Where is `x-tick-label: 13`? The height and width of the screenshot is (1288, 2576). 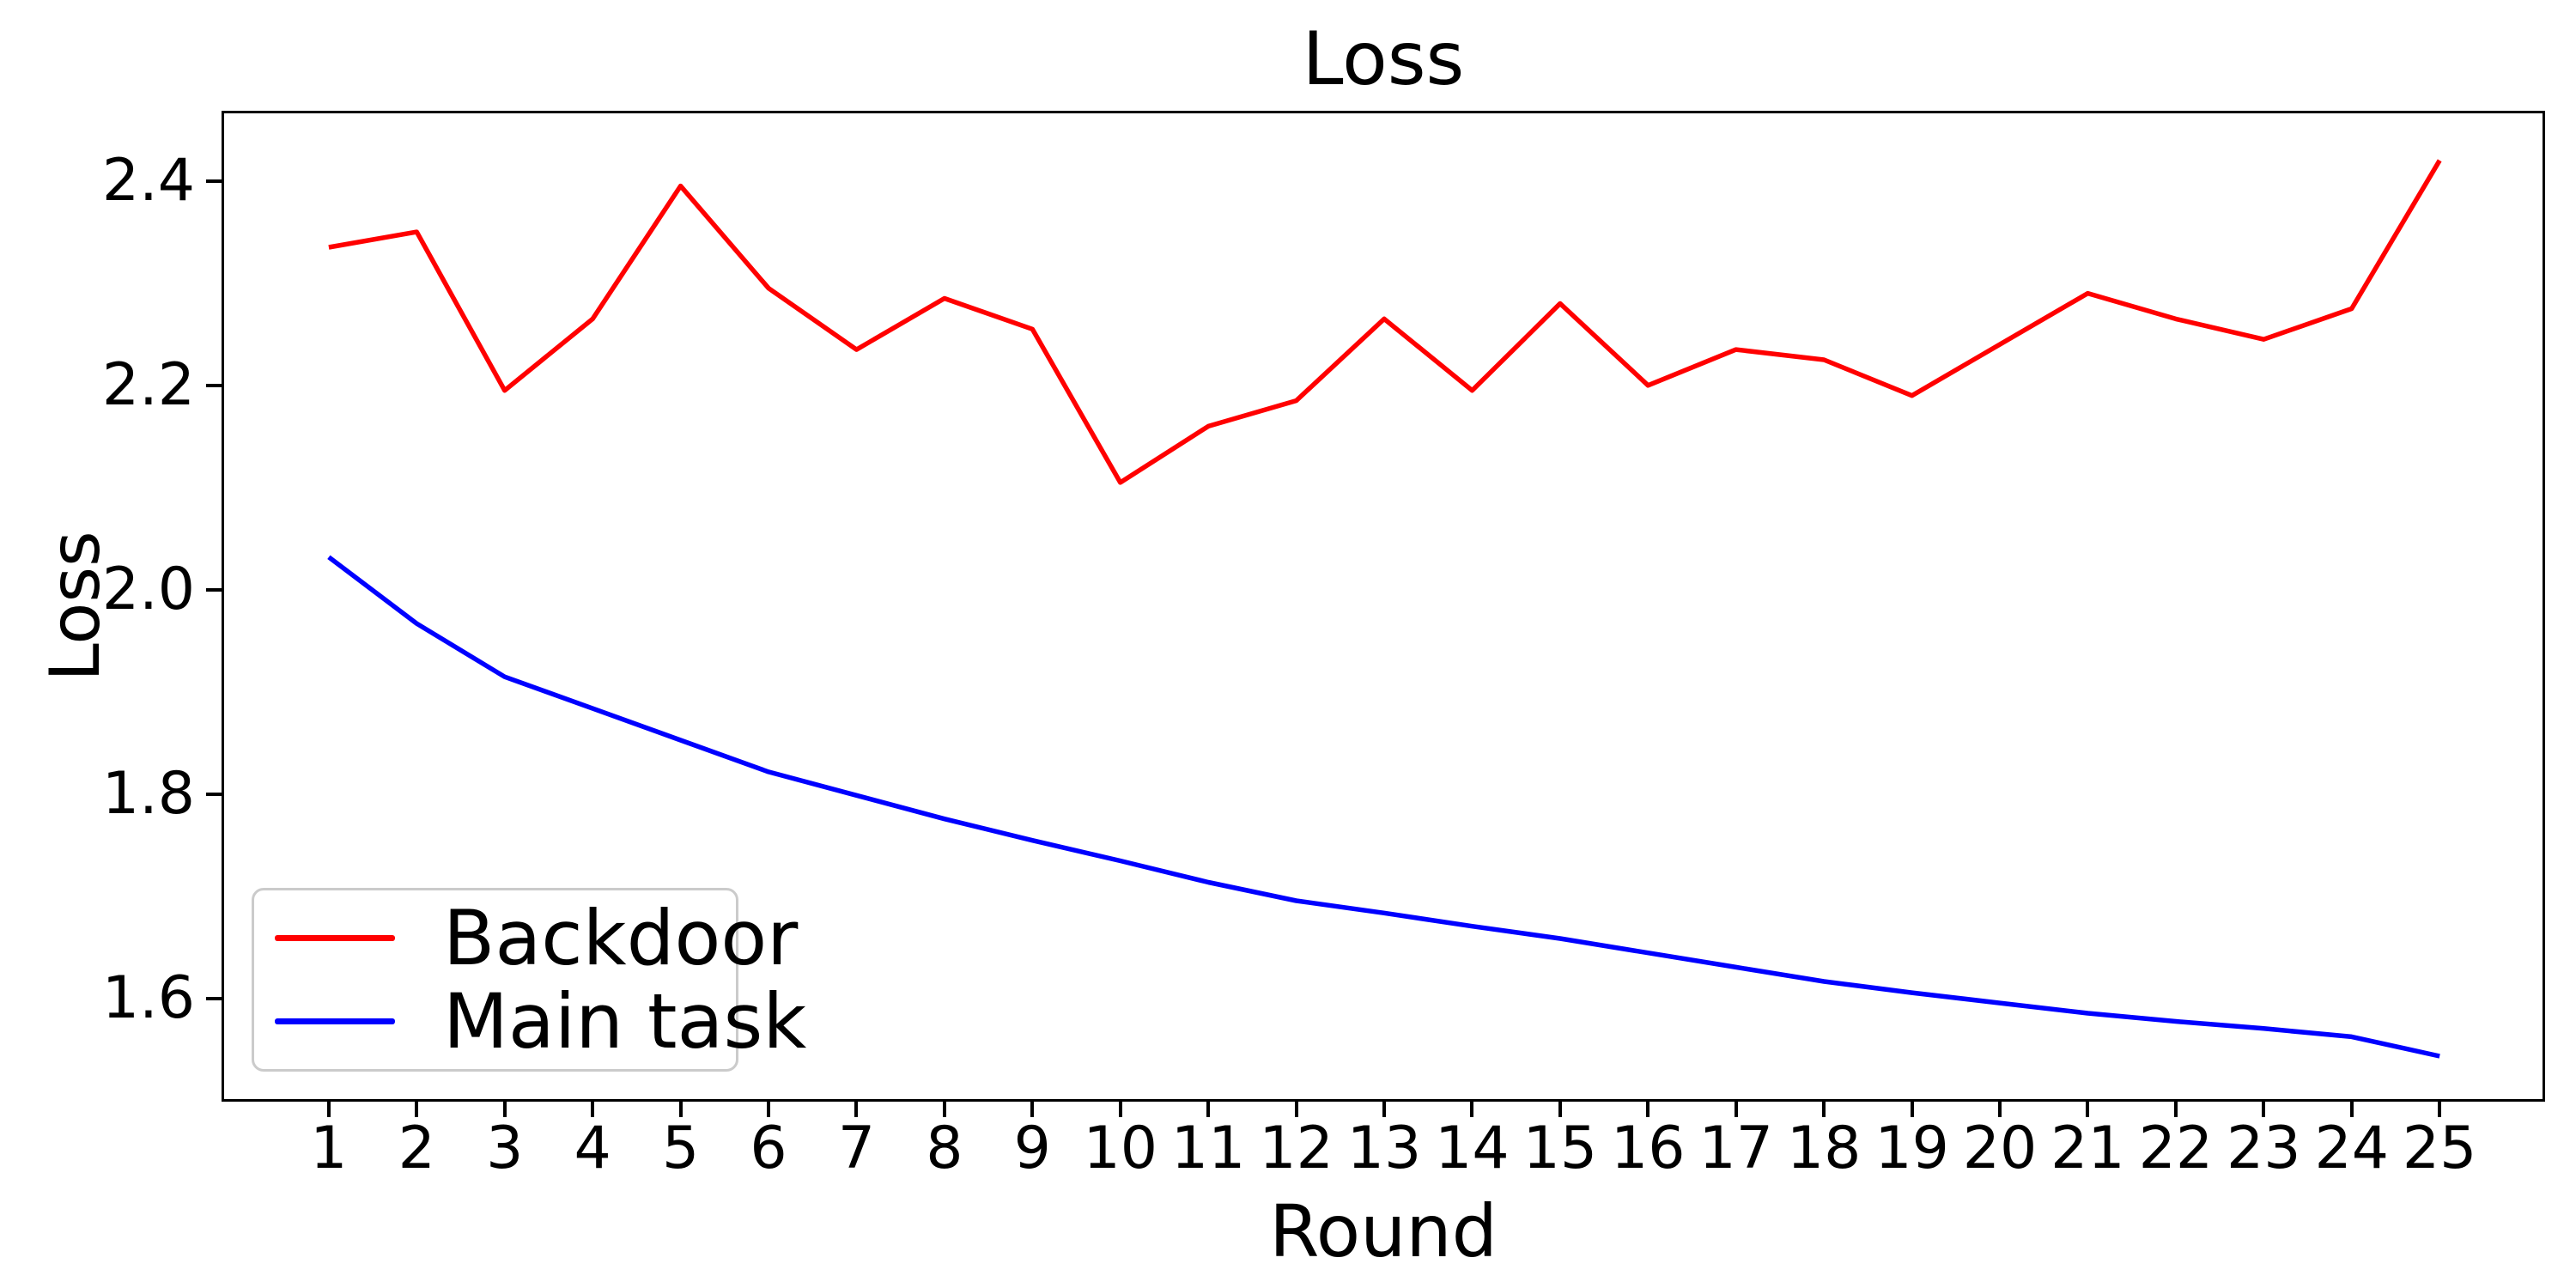
x-tick-label: 13 is located at coordinates (1384, 1148).